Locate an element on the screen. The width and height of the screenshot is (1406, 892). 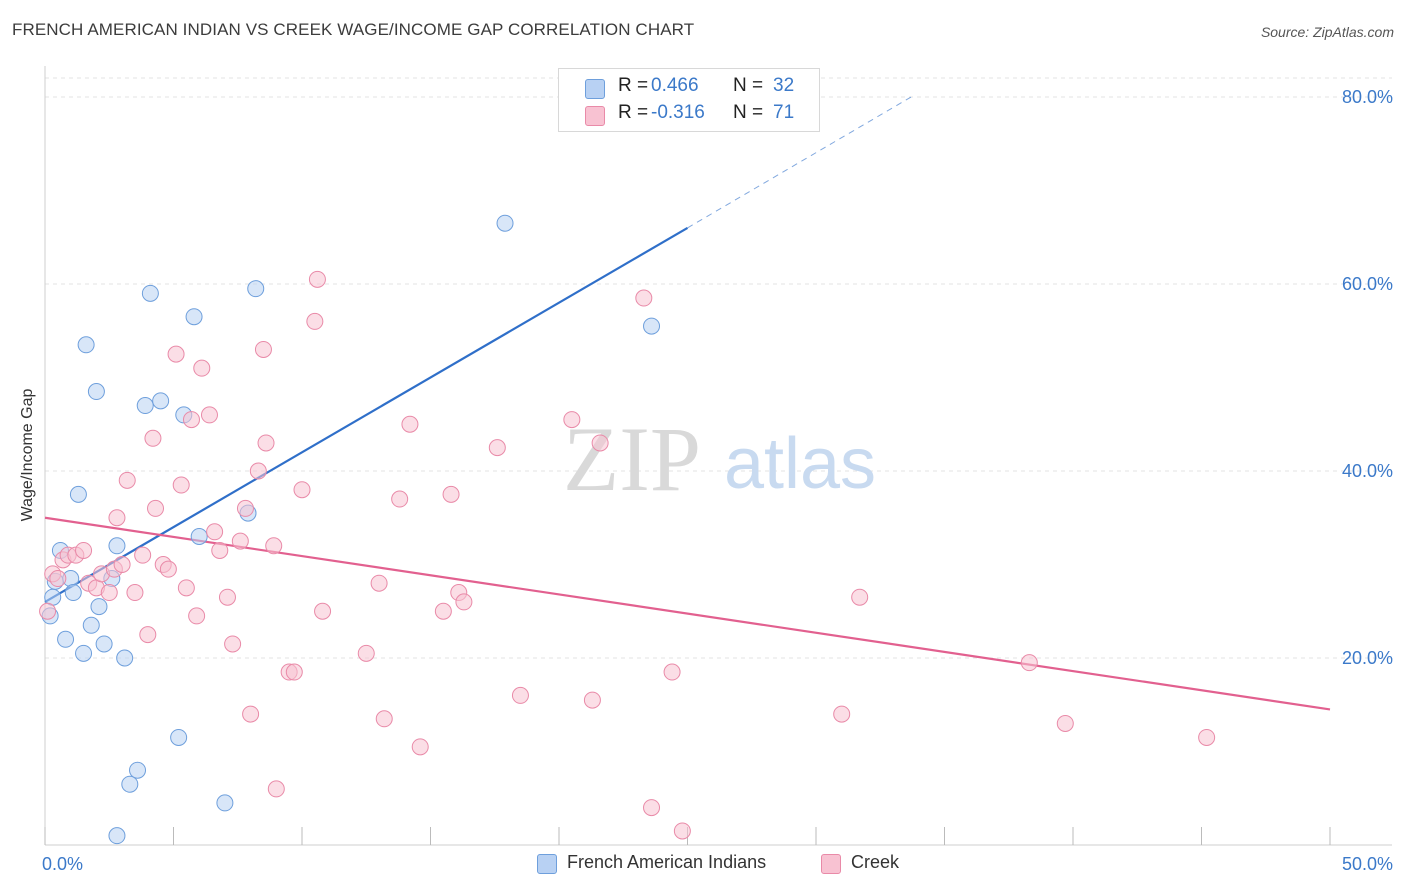
legend-r-value: -0.316 is located at coordinates (678, 112).